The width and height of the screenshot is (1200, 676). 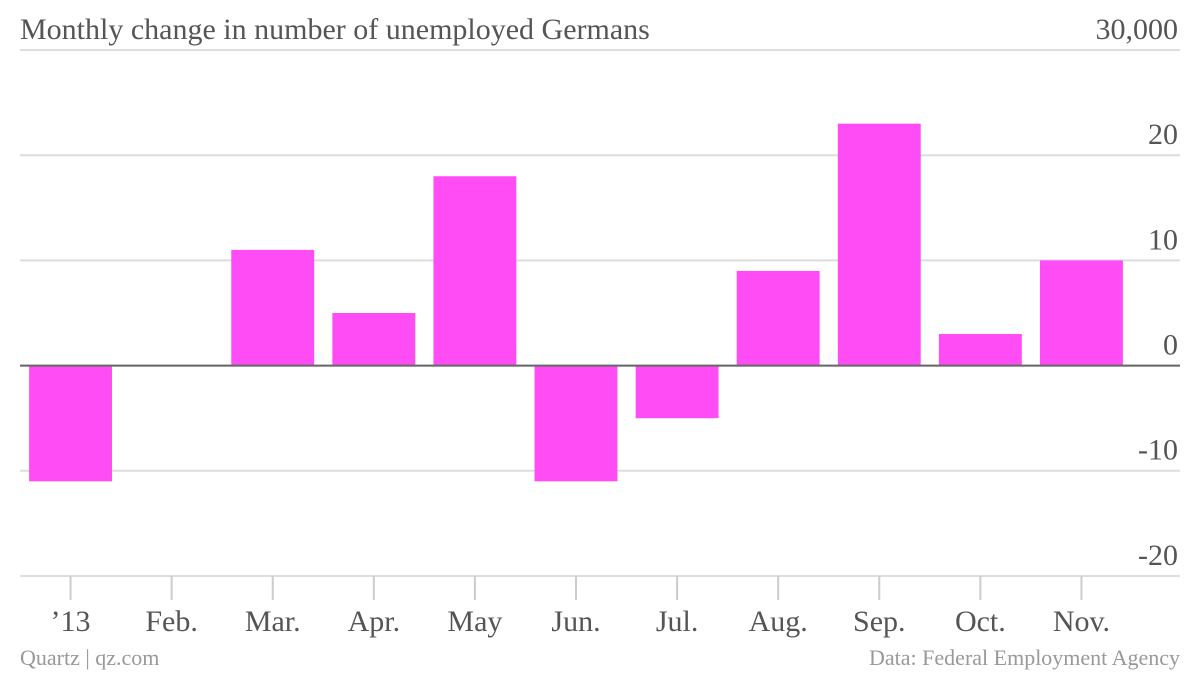 What do you see at coordinates (1081, 621) in the screenshot?
I see `x-tick-label: Nov.` at bounding box center [1081, 621].